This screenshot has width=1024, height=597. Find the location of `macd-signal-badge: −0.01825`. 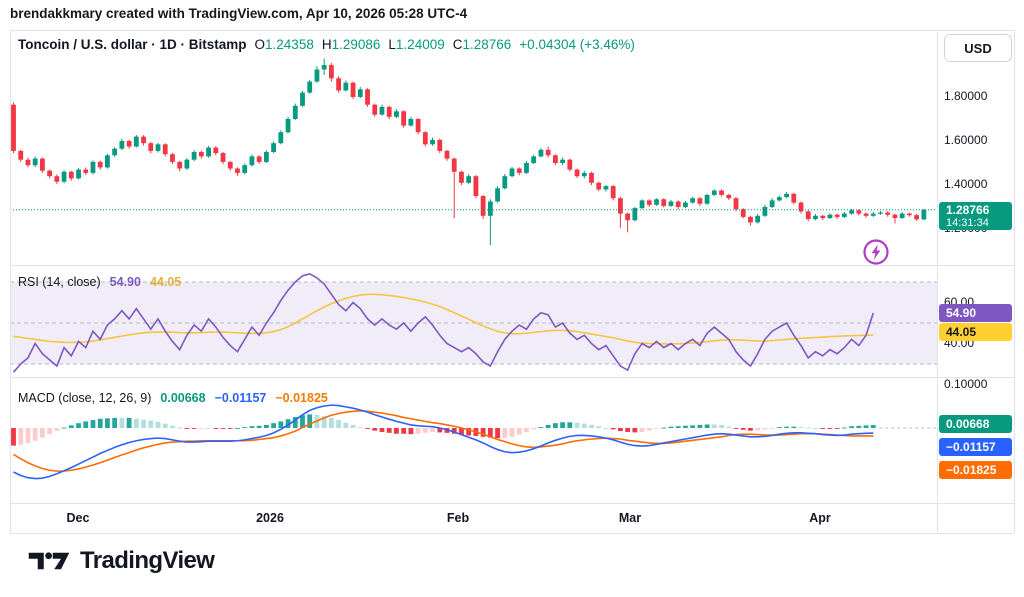

macd-signal-badge: −0.01825 is located at coordinates (975, 470).